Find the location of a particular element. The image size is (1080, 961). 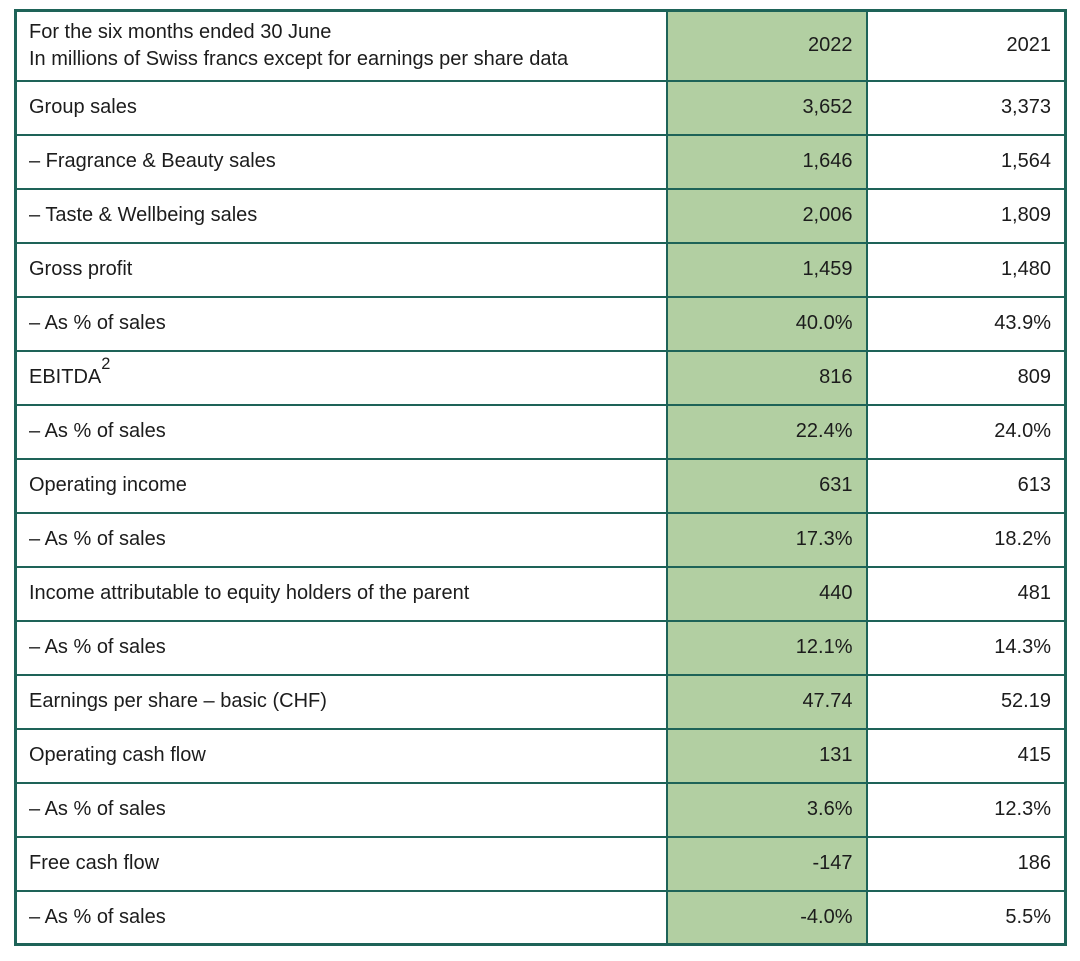

value-2022: 816 is located at coordinates (766, 377).